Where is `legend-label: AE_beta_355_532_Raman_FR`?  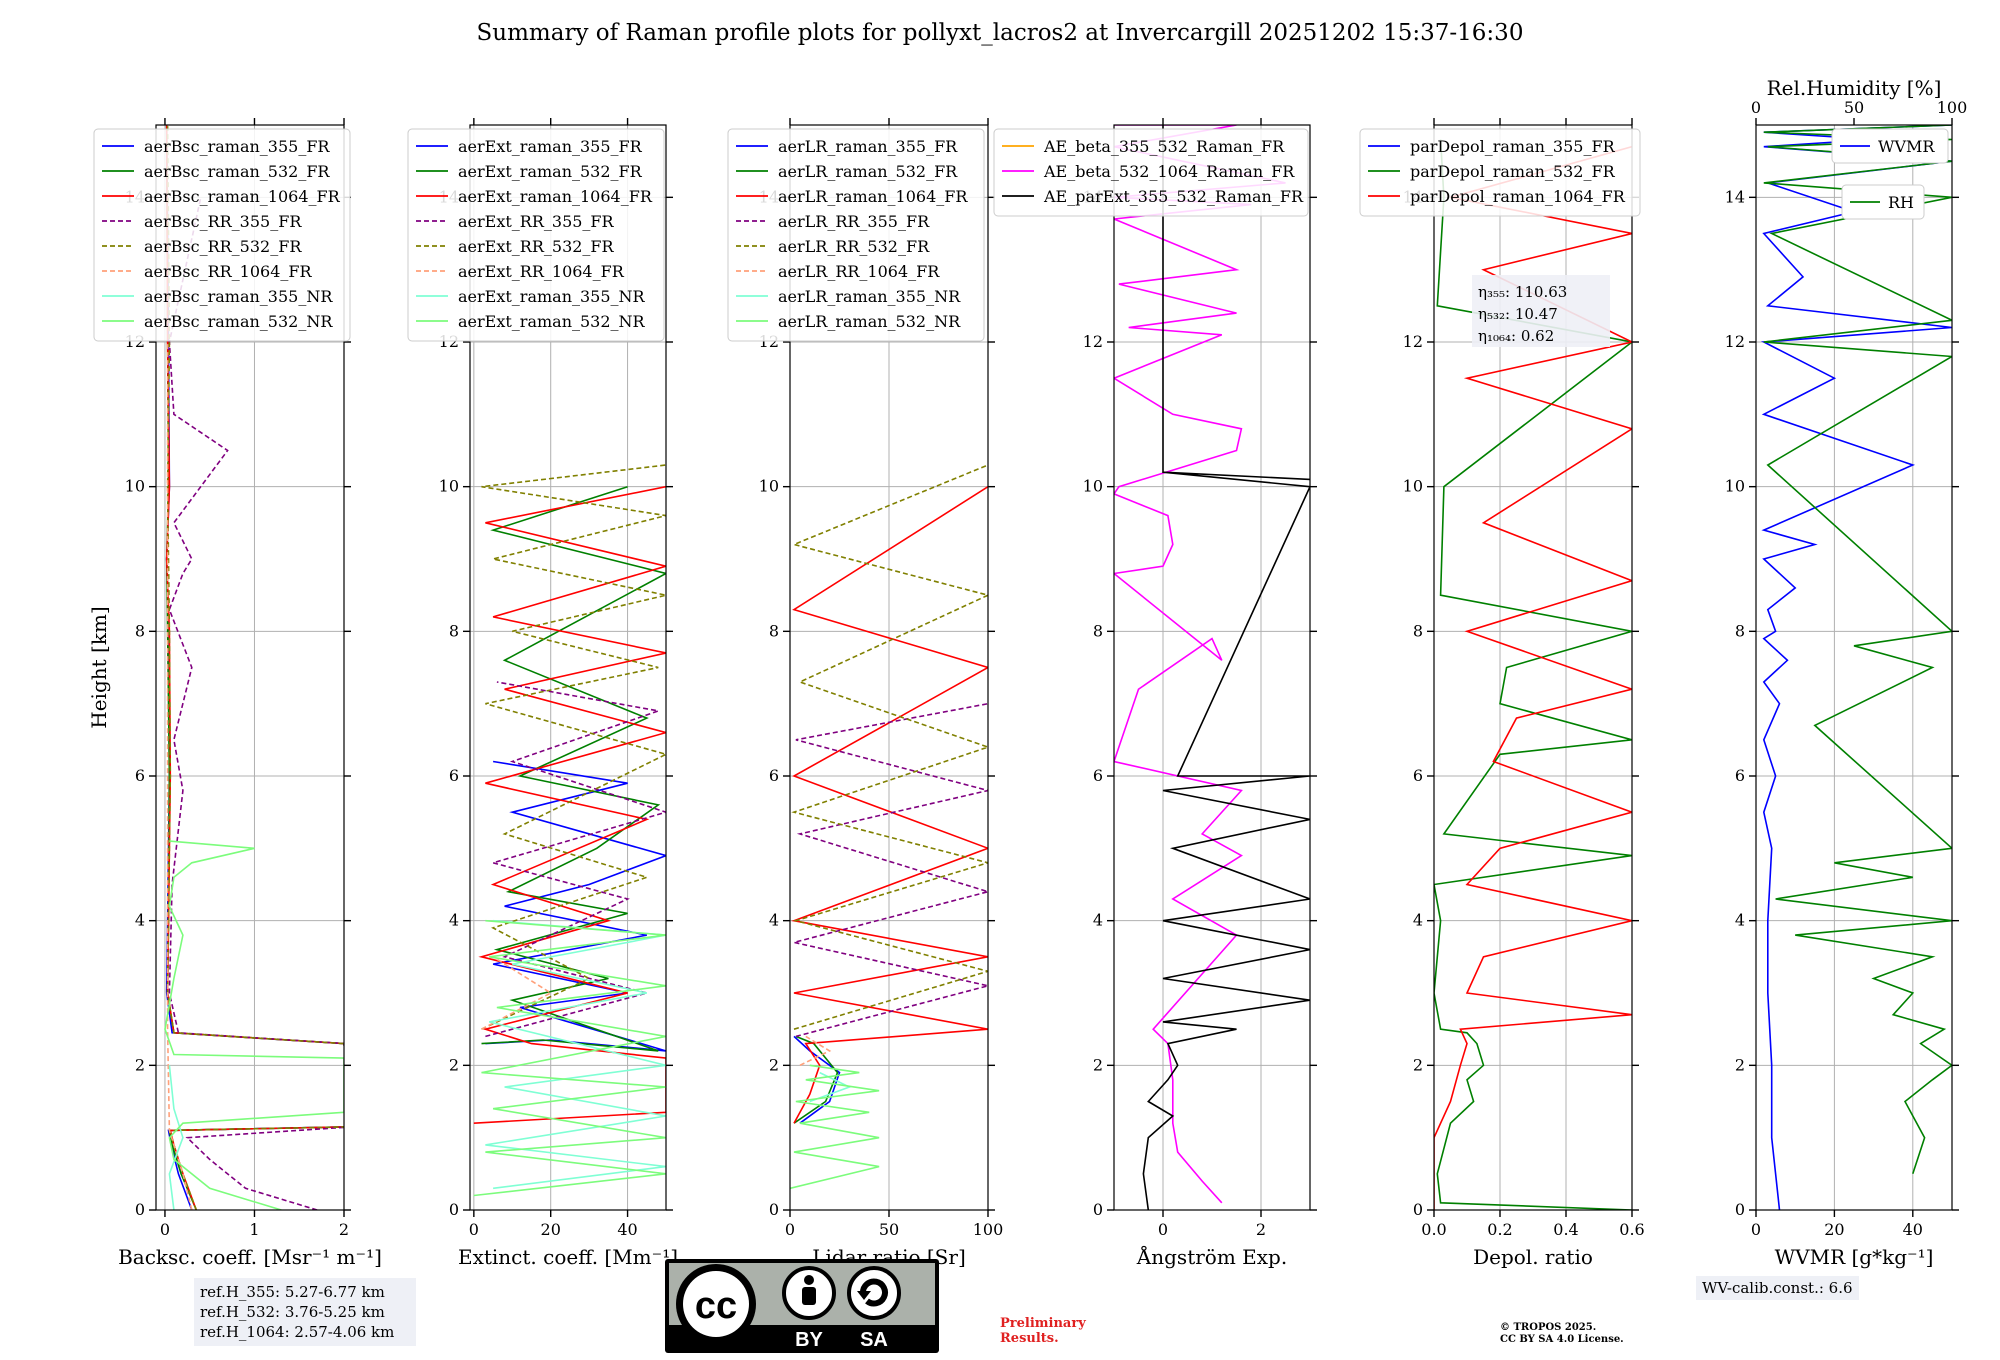 legend-label: AE_beta_355_532_Raman_FR is located at coordinates (1164, 146).